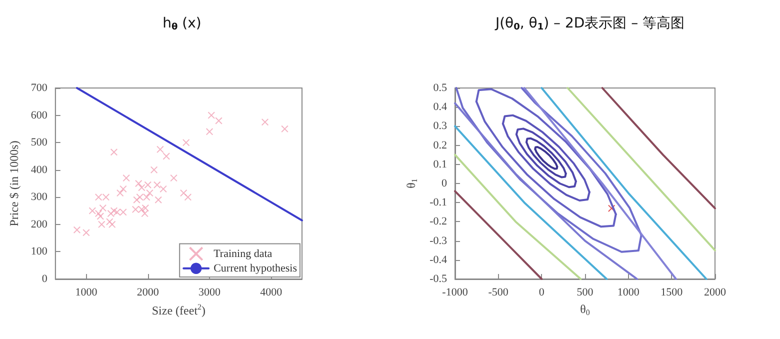 This screenshot has width=780, height=339. I want to click on y-axis-title: Price $ (in 1000s), so click(14, 183).